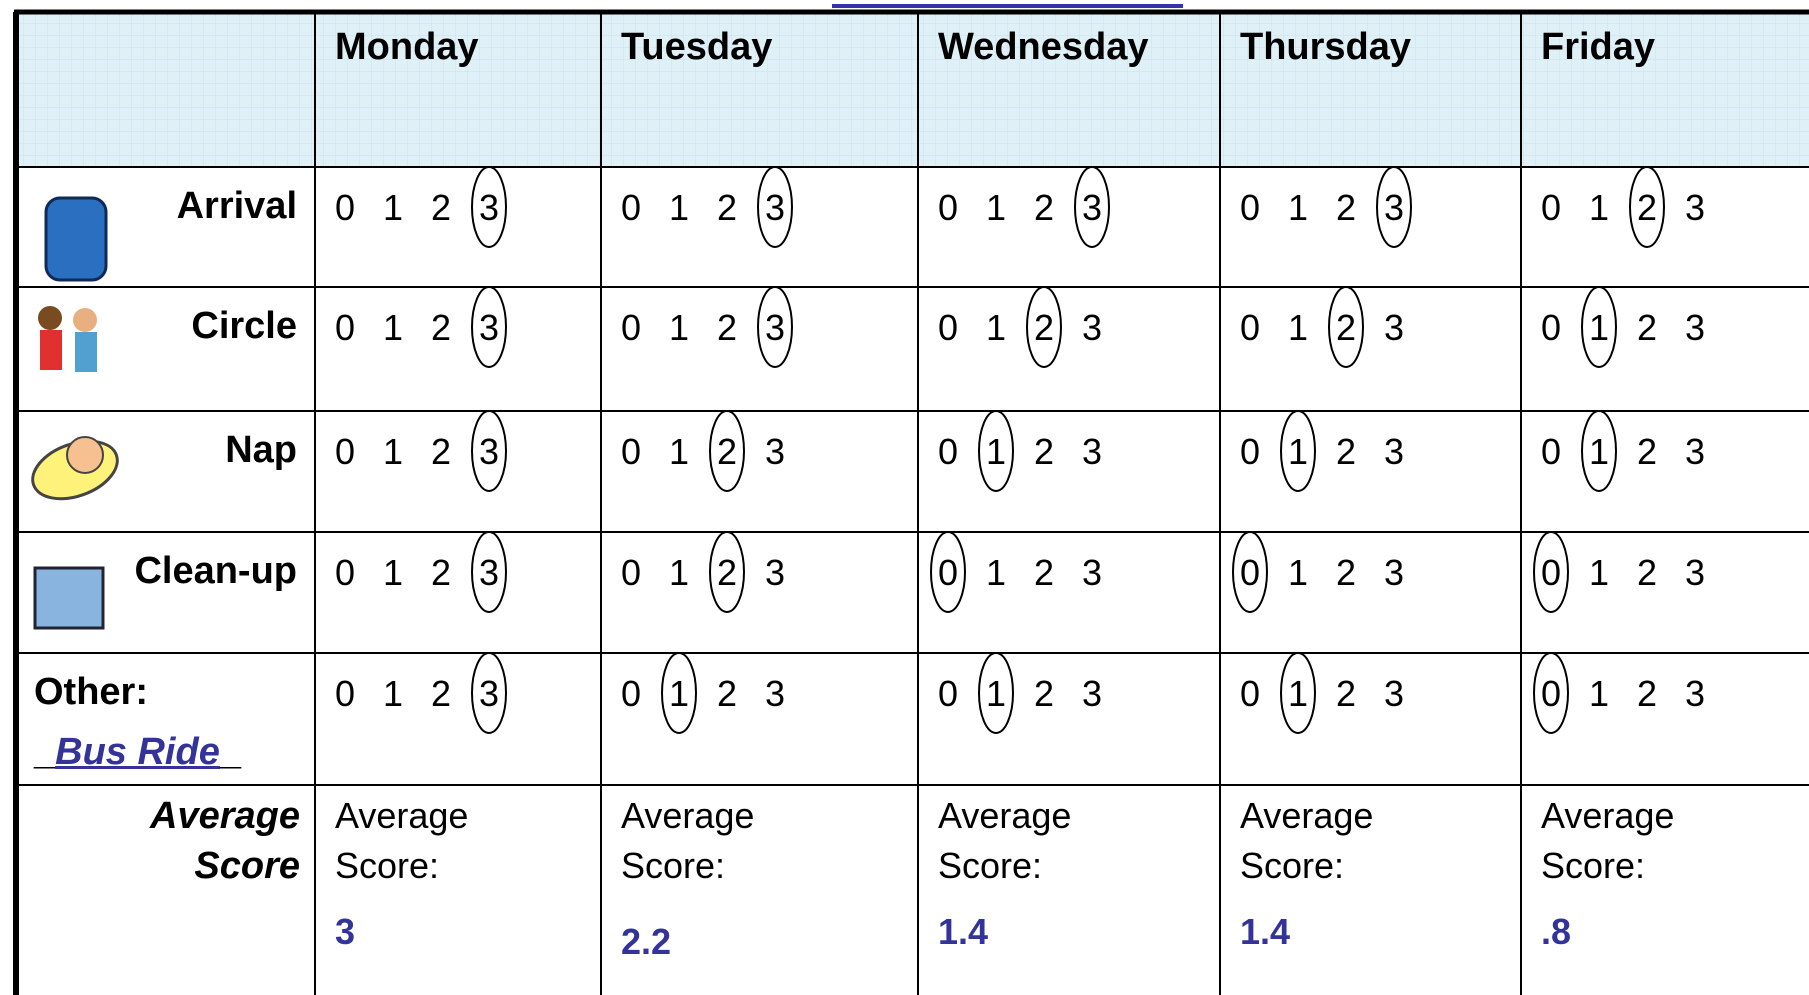 This screenshot has height=995, width=1809. What do you see at coordinates (1556, 931) in the screenshot?
I see `average-value: .8` at bounding box center [1556, 931].